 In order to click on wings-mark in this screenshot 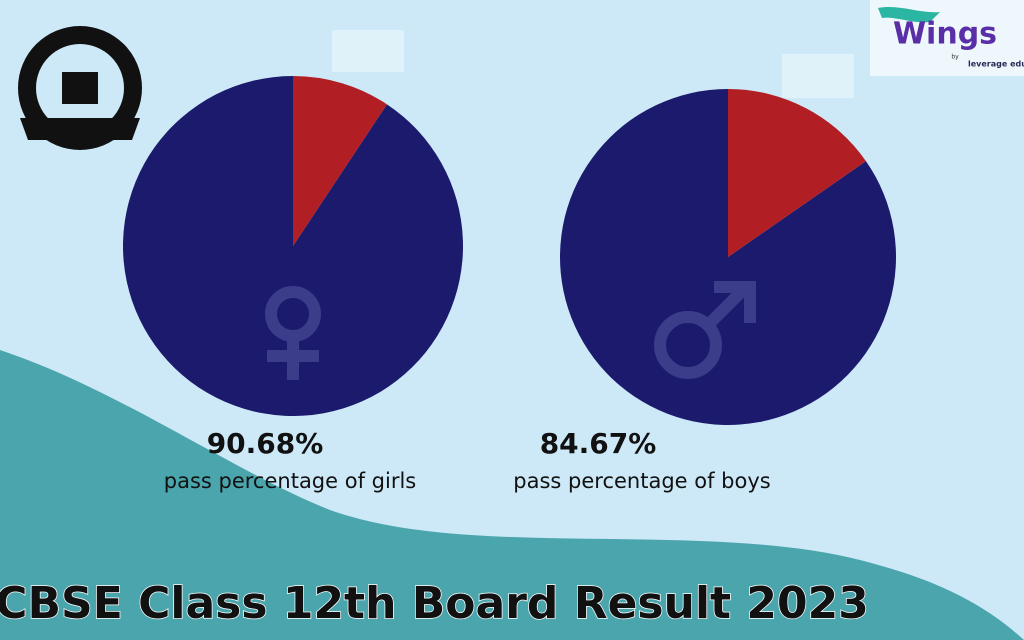, I will do `click(909, 15)`.